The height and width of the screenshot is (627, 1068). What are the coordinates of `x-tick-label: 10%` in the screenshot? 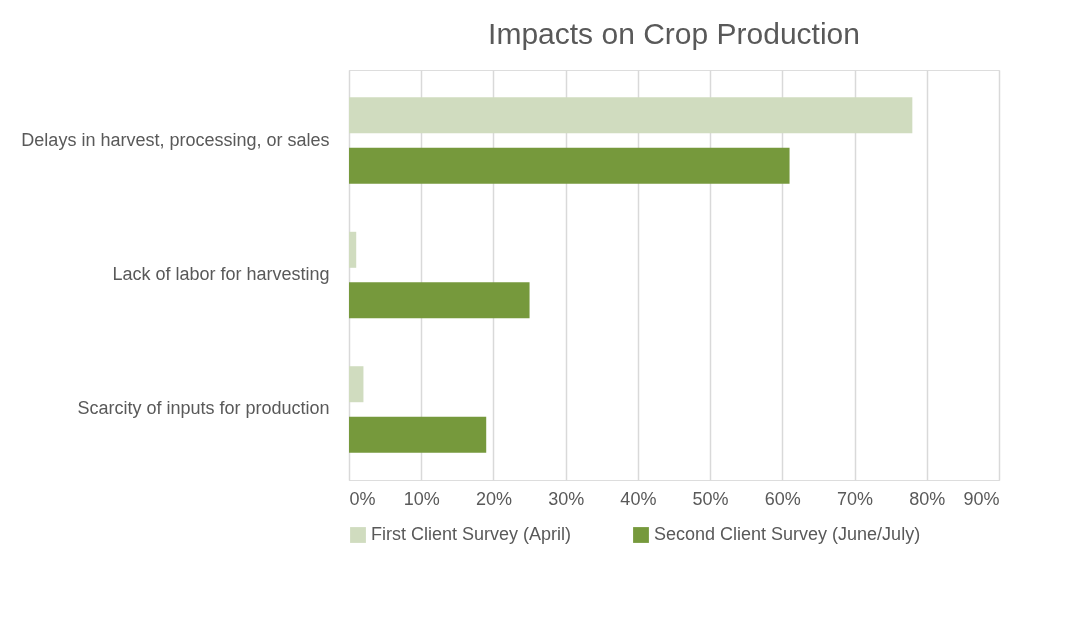 It's located at (421, 498).